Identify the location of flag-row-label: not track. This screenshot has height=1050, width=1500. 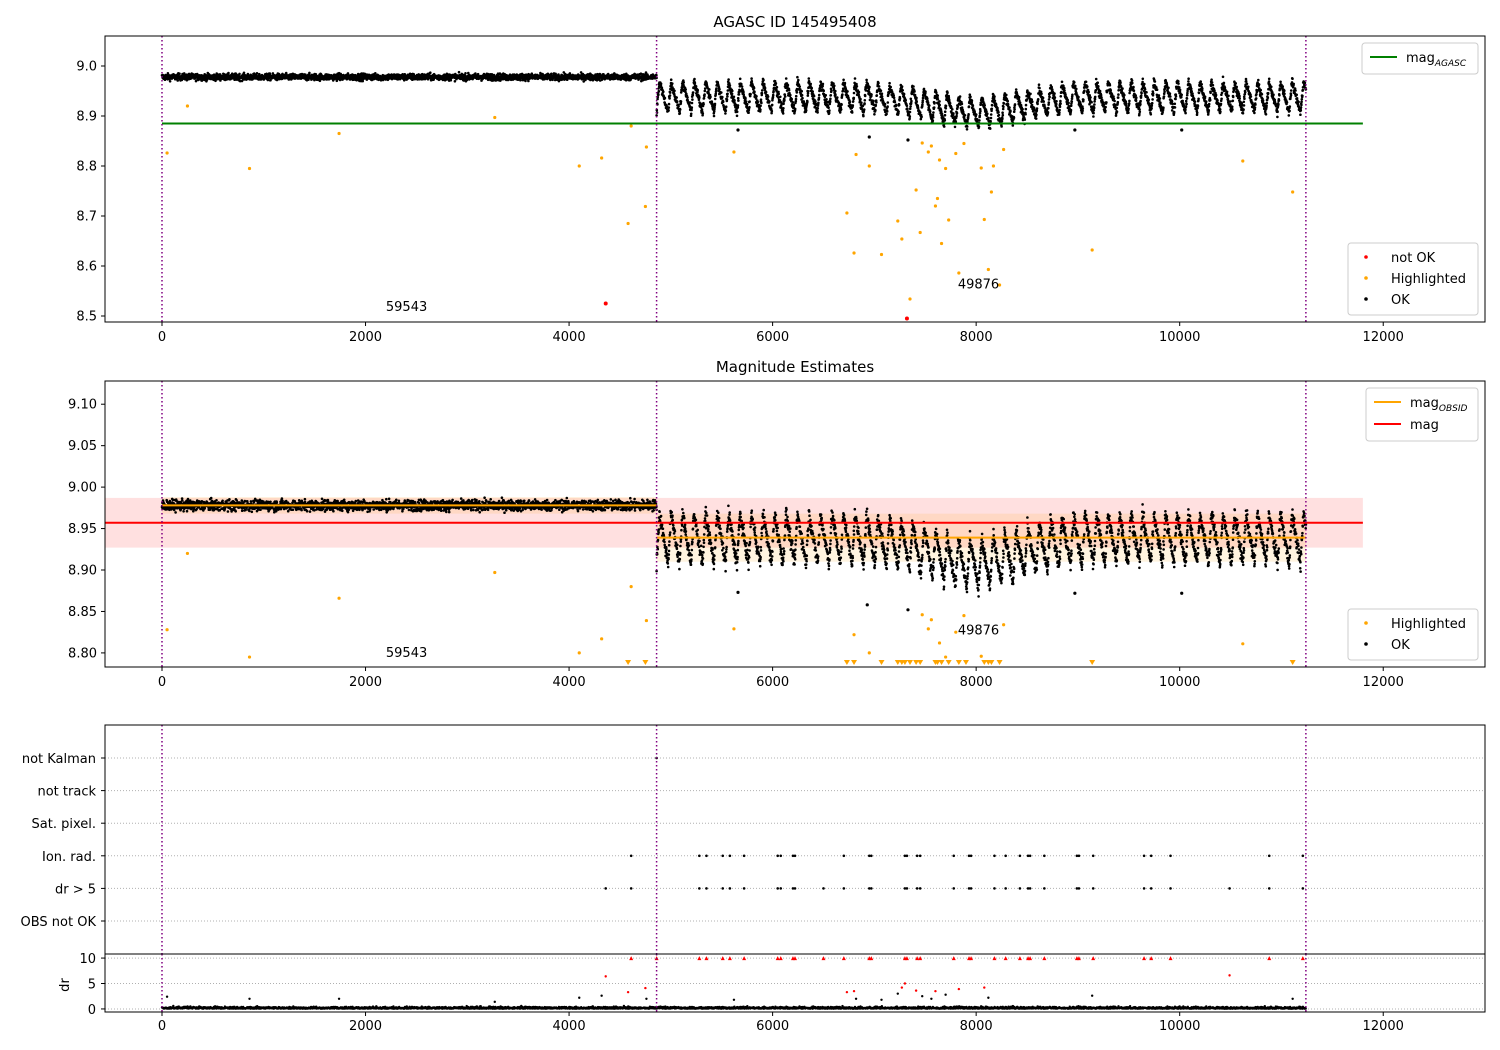
(66, 792).